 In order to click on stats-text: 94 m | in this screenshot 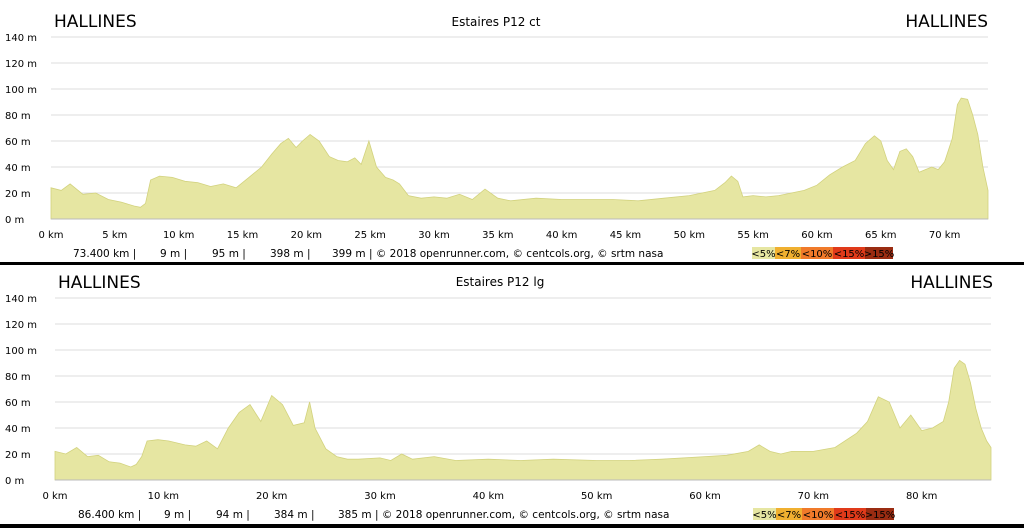, I will do `click(233, 515)`.